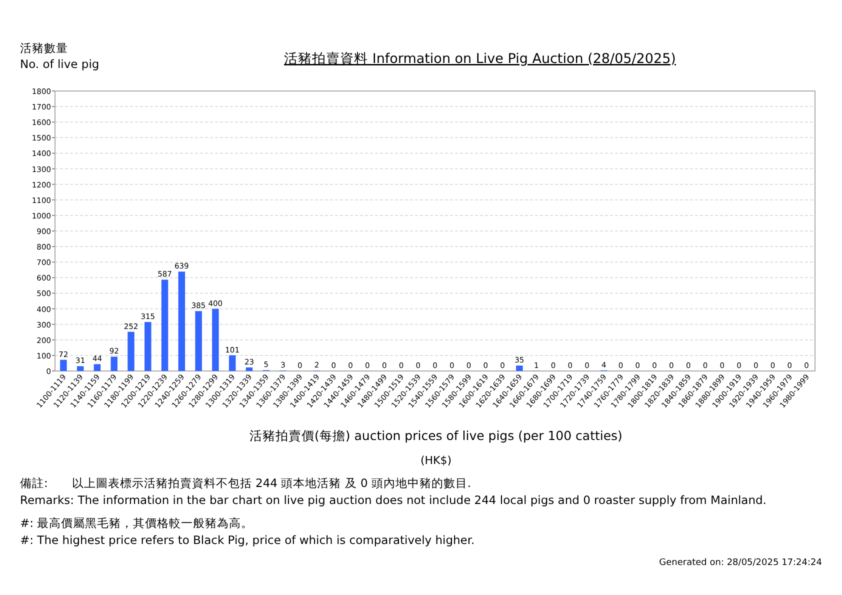 Image resolution: width=842 pixels, height=595 pixels. Describe the element at coordinates (137, 523) in the screenshot. I see `text: #: 最高價屬黑毛豬，其價格較一般豬為高。` at that location.